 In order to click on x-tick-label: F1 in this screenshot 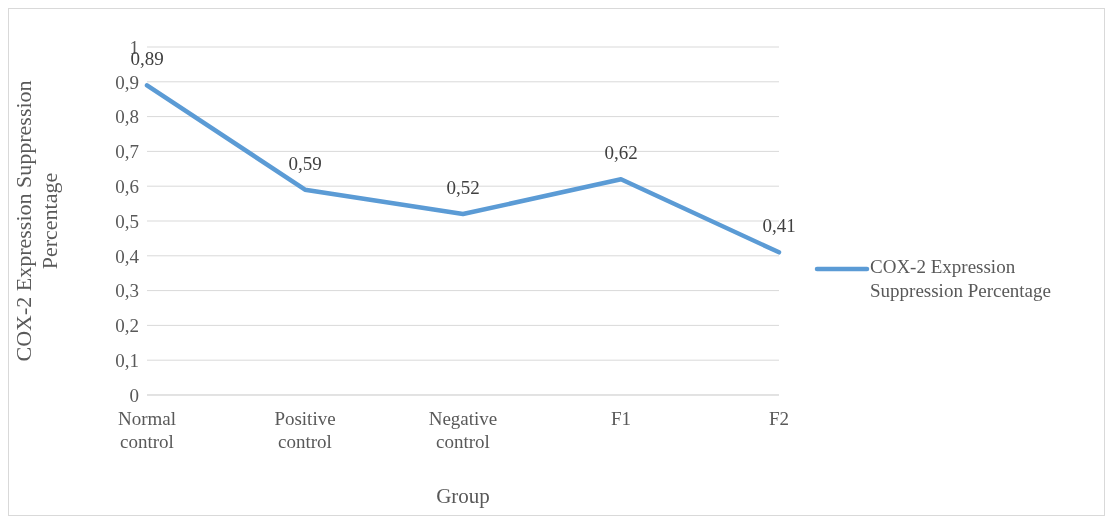, I will do `click(621, 418)`.